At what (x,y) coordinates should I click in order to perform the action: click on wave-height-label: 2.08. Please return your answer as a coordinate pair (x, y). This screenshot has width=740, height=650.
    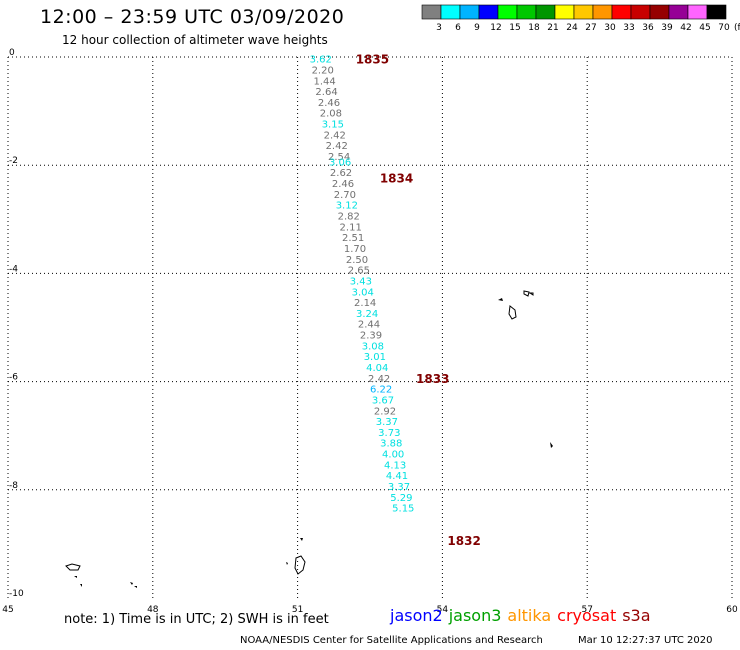
    Looking at the image, I should click on (331, 114).